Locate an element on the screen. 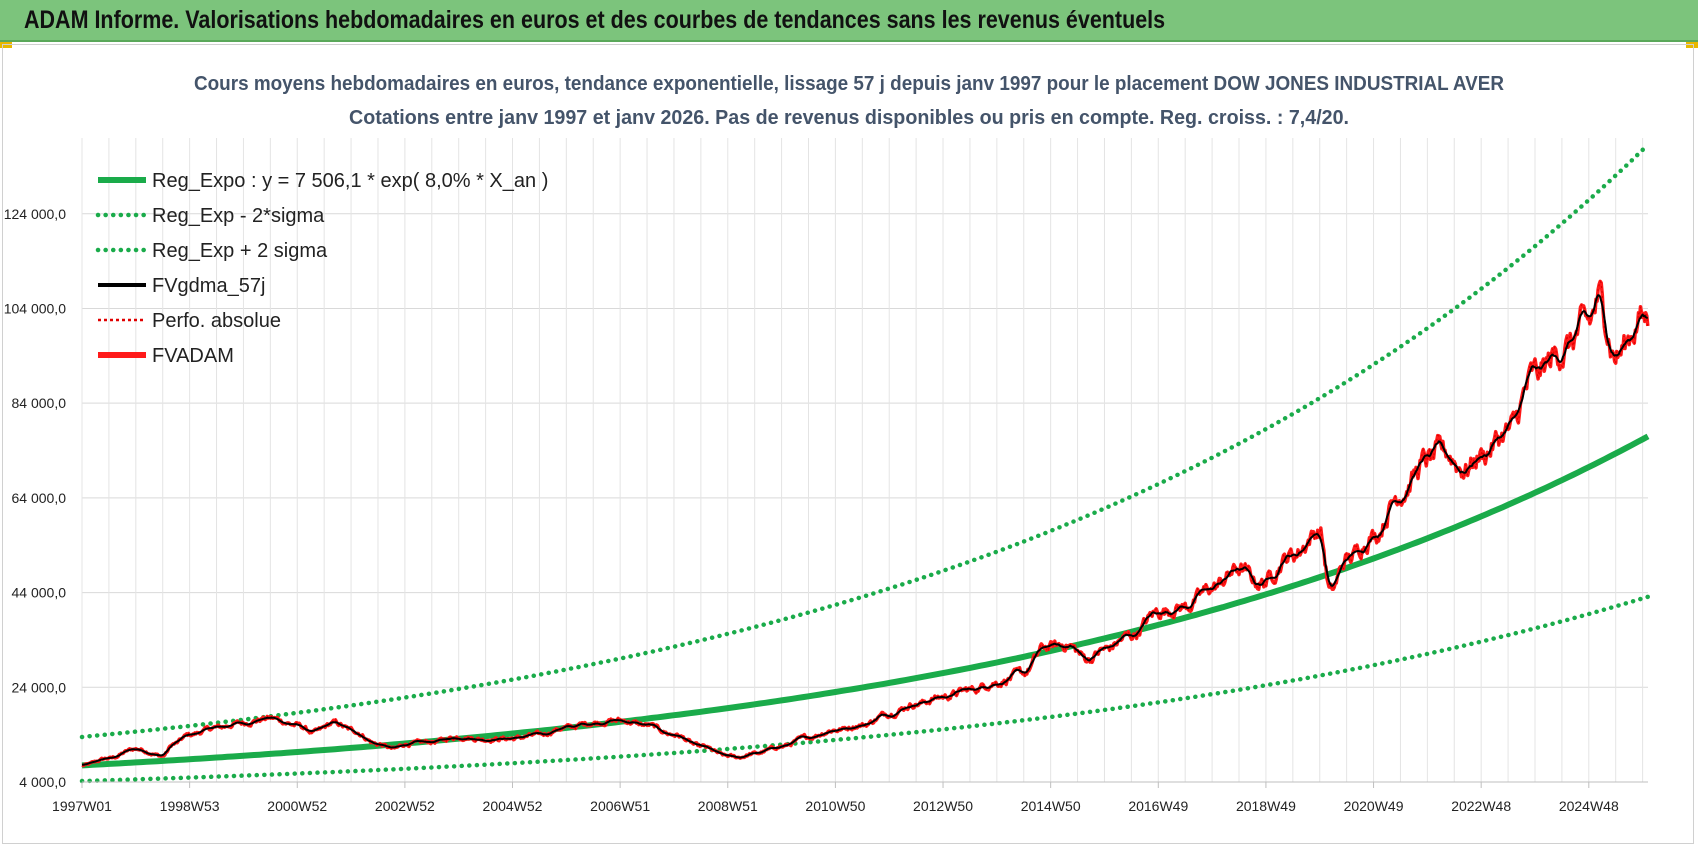  legend-label: Perfo. absolue is located at coordinates (216, 321).